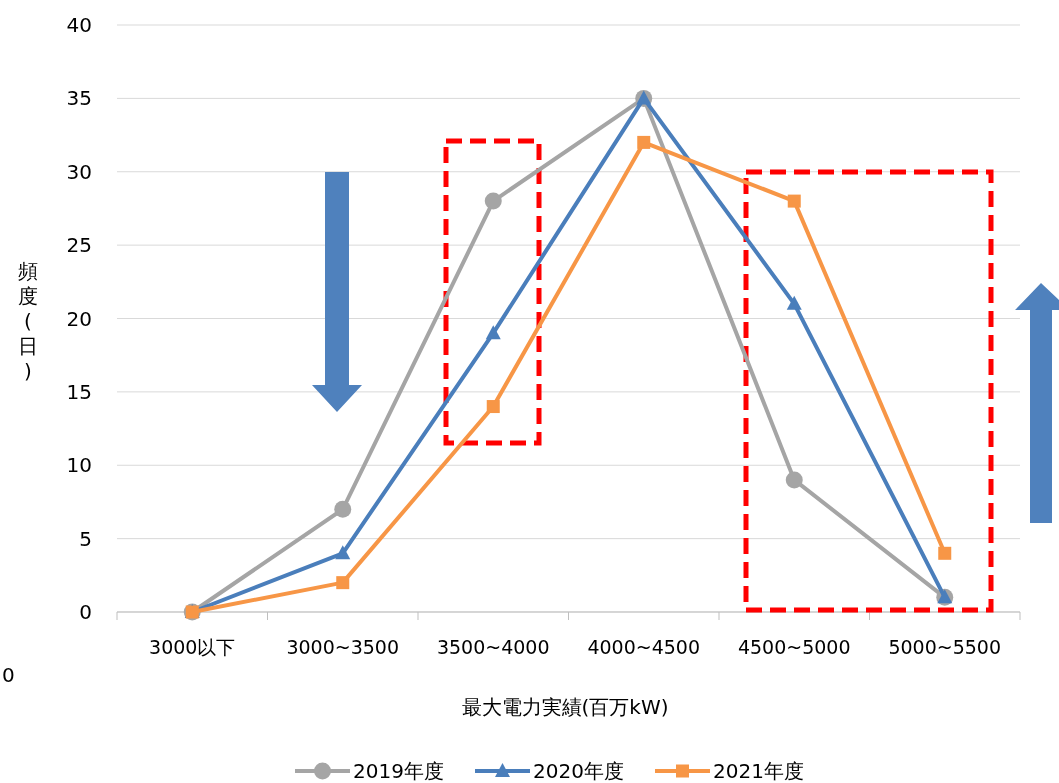 Image resolution: width=1059 pixels, height=783 pixels. What do you see at coordinates (192, 647) in the screenshot?
I see `xtick: 3000以下` at bounding box center [192, 647].